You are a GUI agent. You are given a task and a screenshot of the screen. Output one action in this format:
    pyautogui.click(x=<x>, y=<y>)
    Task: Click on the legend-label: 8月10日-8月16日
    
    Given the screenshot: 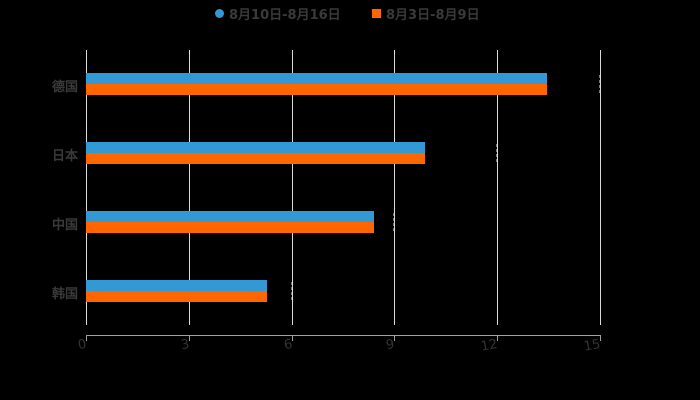 What is the action you would take?
    pyautogui.click(x=285, y=15)
    